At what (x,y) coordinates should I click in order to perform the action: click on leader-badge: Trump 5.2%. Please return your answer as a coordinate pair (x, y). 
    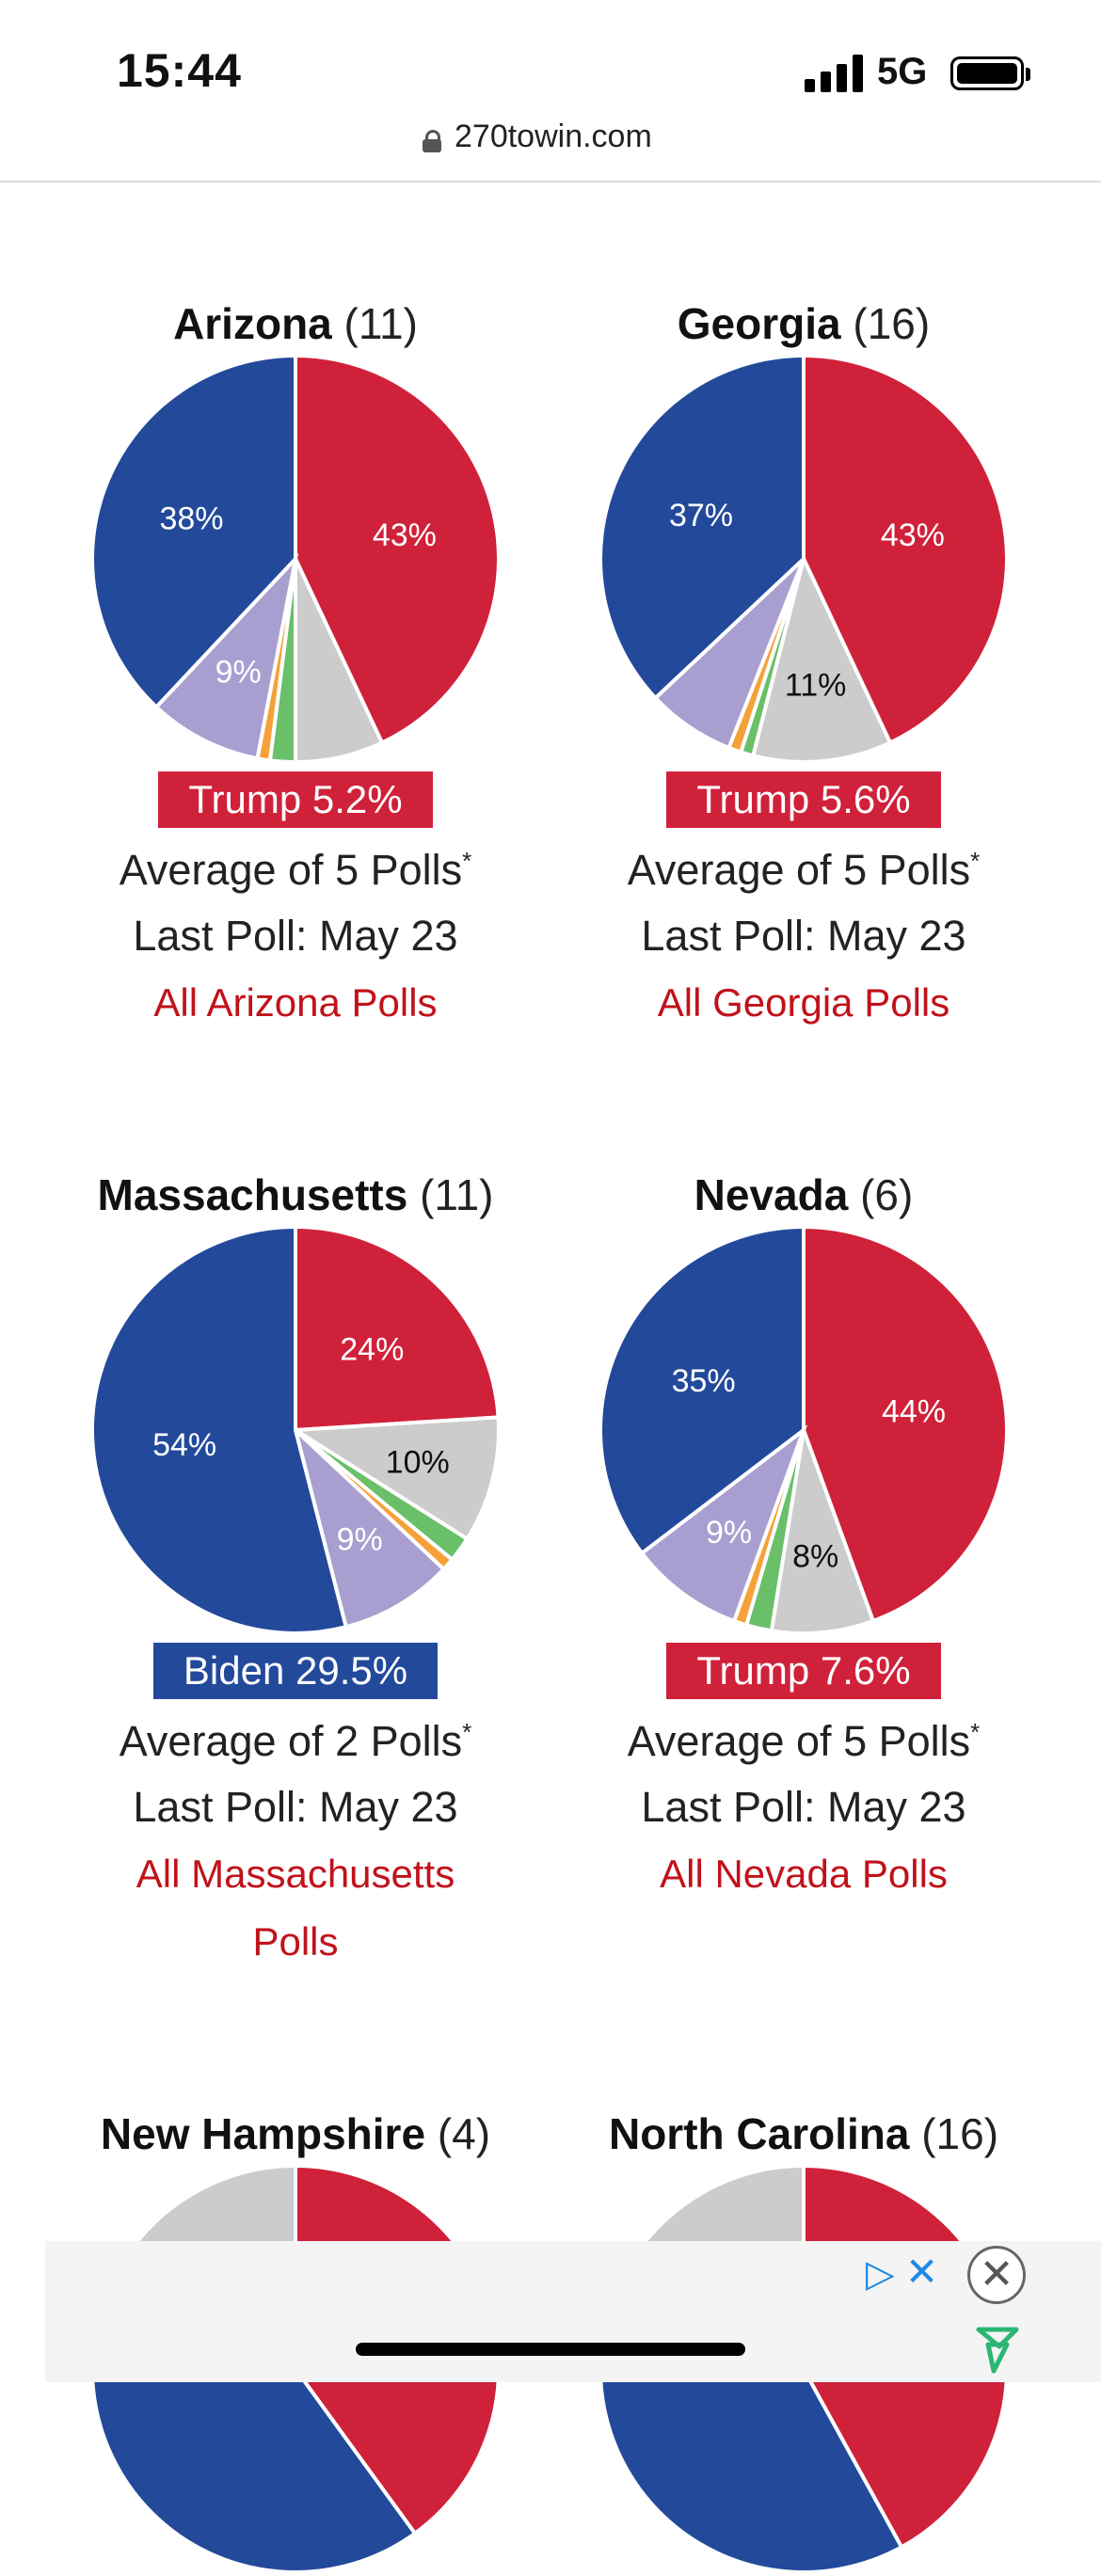
    Looking at the image, I should click on (295, 800).